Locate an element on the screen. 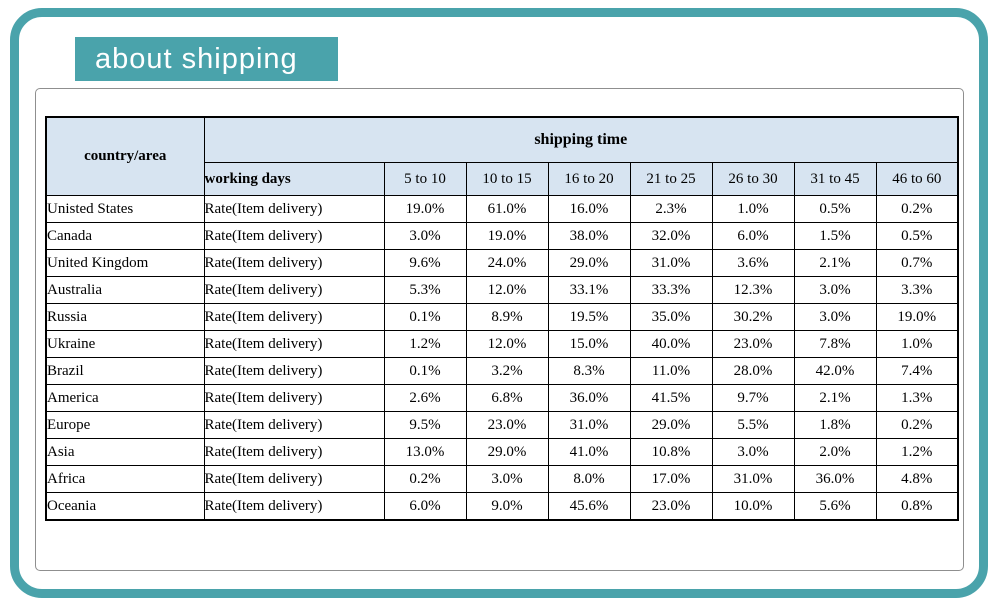 The image size is (1000, 609). rate-value-cell: 42.0% is located at coordinates (835, 371).